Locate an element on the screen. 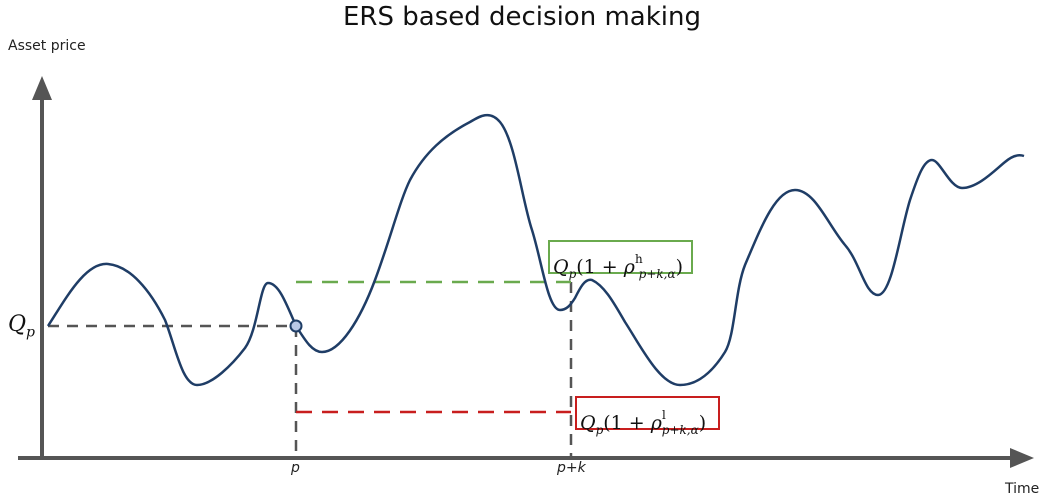 The width and height of the screenshot is (1044, 503). chart-title: ERS based decision making is located at coordinates (522, 17).